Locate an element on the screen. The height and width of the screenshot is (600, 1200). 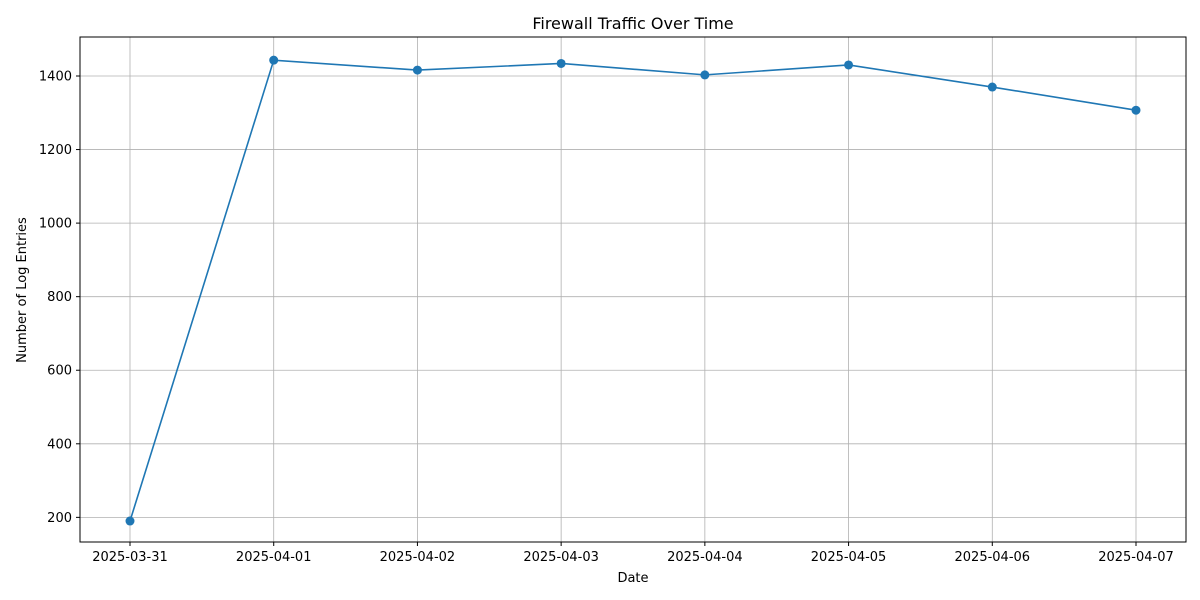
y-tick-label: 800 is located at coordinates (59, 297).